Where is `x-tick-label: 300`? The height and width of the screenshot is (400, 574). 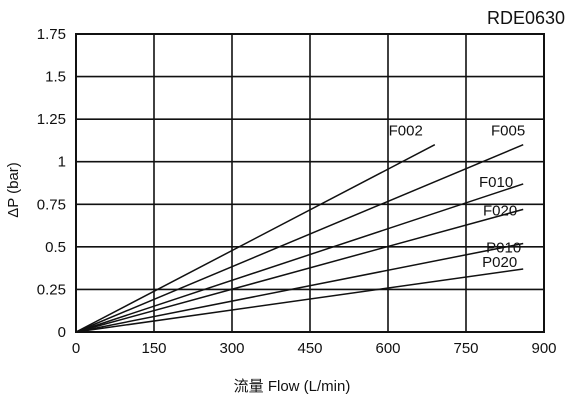 x-tick-label: 300 is located at coordinates (231, 348).